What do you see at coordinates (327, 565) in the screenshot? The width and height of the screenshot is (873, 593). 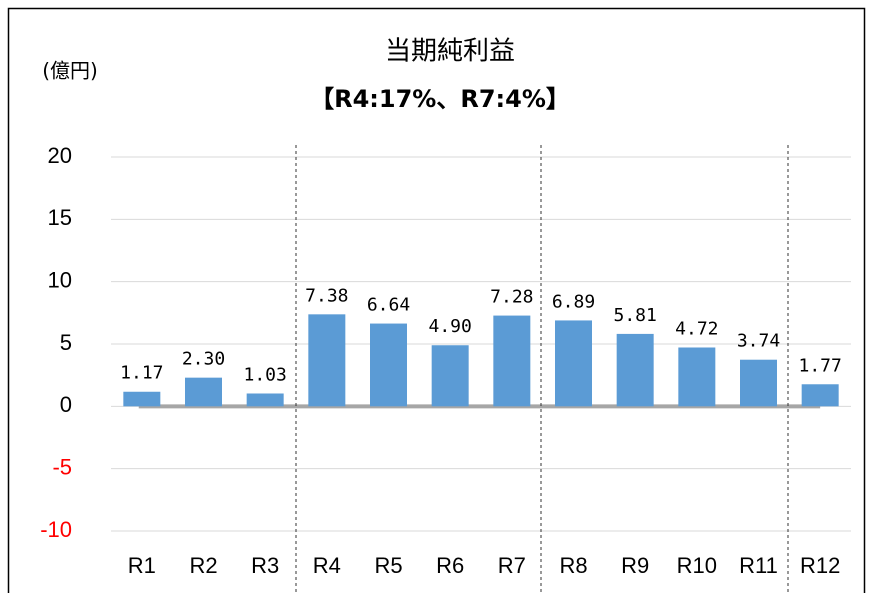 I see `x-tick-label: R4` at bounding box center [327, 565].